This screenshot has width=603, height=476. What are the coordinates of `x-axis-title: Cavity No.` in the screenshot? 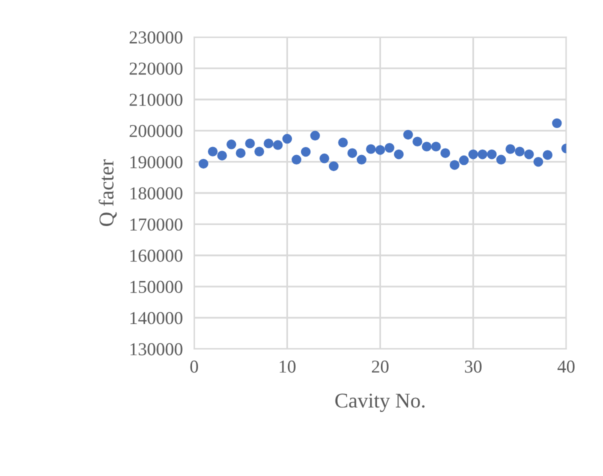 It's located at (380, 403).